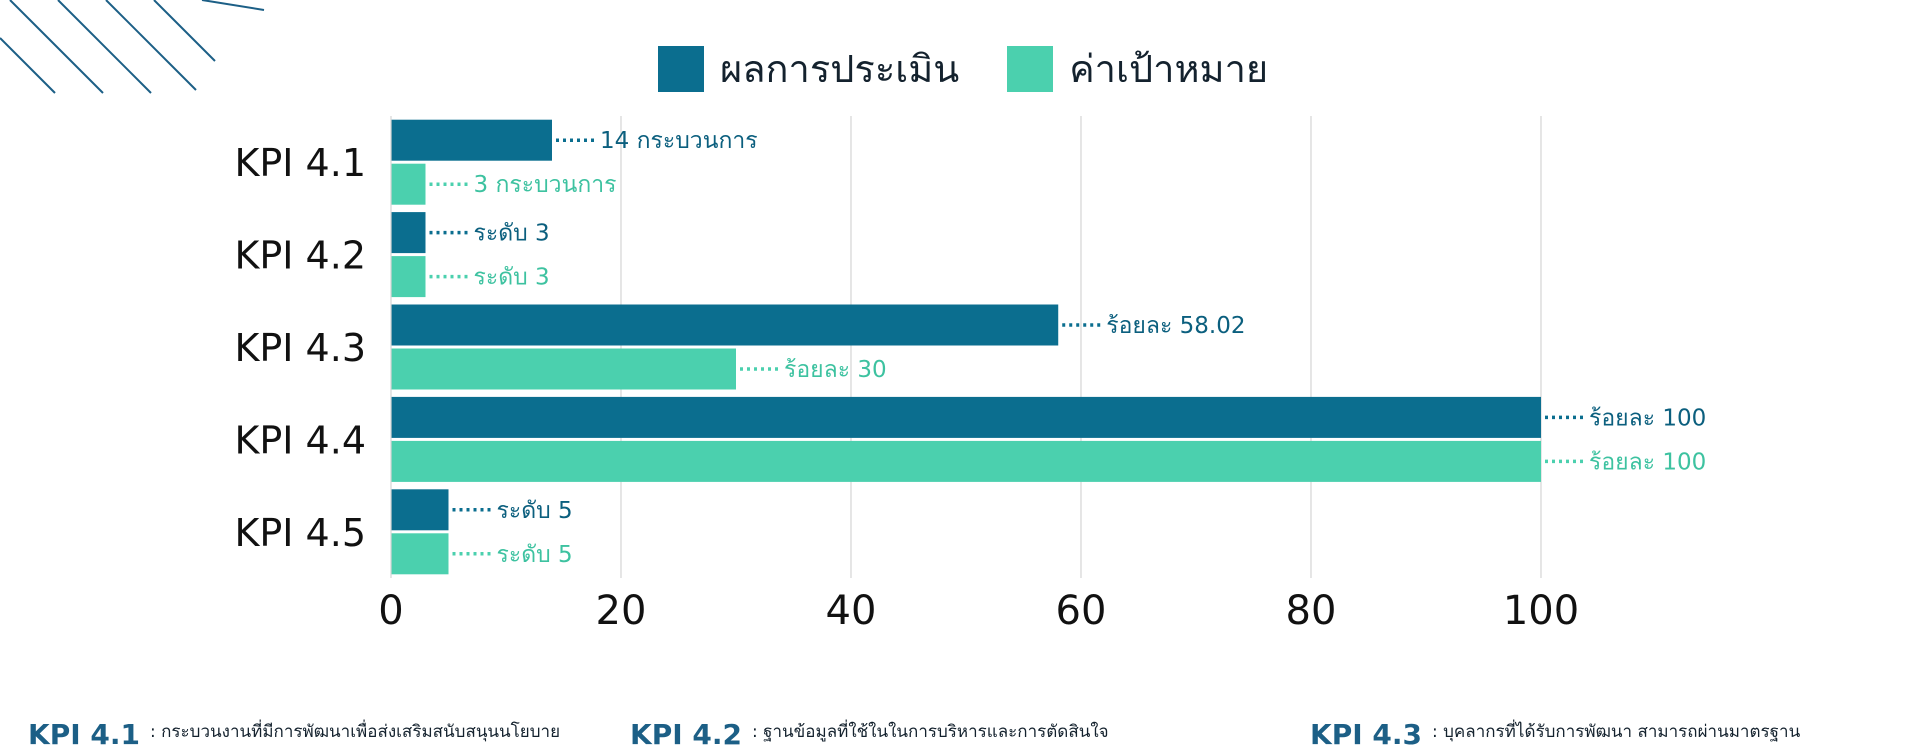  I want to click on data-label: 3 กระบวนการ, so click(545, 185).